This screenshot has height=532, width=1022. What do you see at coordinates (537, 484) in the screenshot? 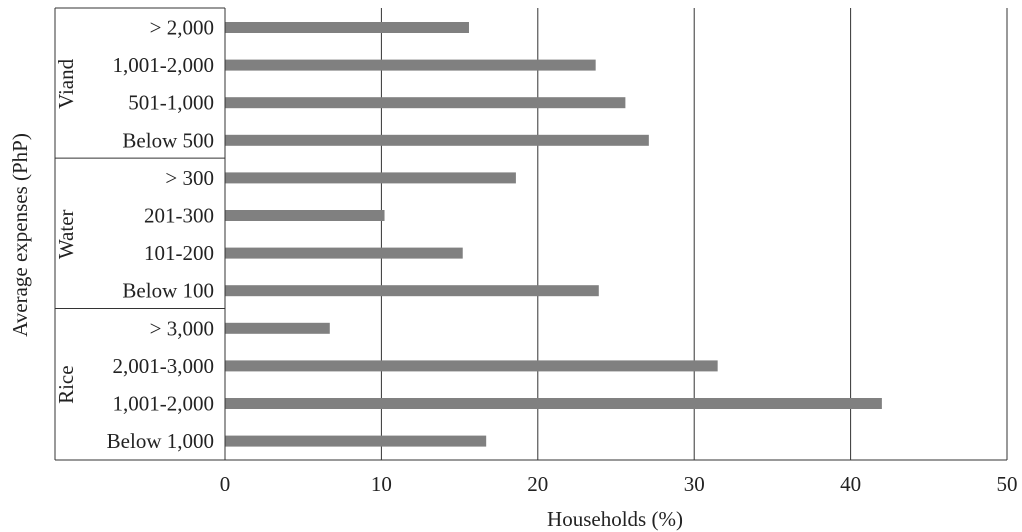
I see `x-tick-label: 20` at bounding box center [537, 484].